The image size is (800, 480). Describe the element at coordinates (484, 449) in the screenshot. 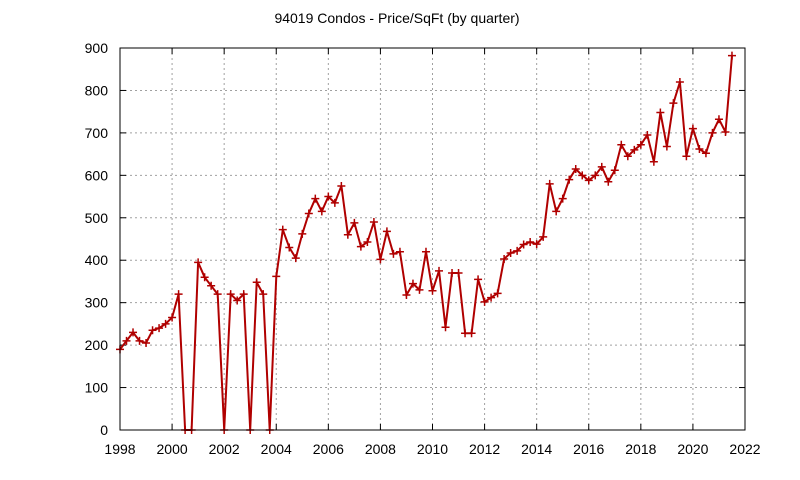

I see `x-tick-label: 2012` at that location.